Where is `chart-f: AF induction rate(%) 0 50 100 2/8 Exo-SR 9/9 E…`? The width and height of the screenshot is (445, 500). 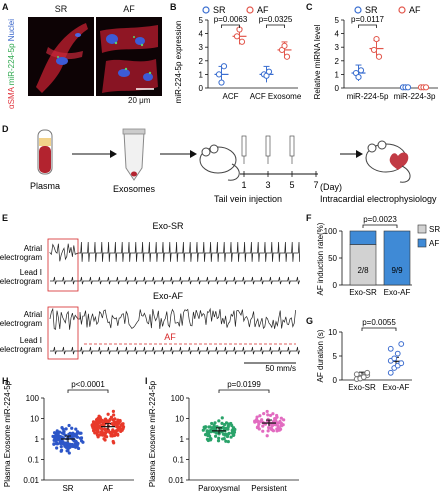 chart-f: AF induction rate(%) 0 50 100 2/8 Exo-SR 9/9 E… is located at coordinates (378, 256).